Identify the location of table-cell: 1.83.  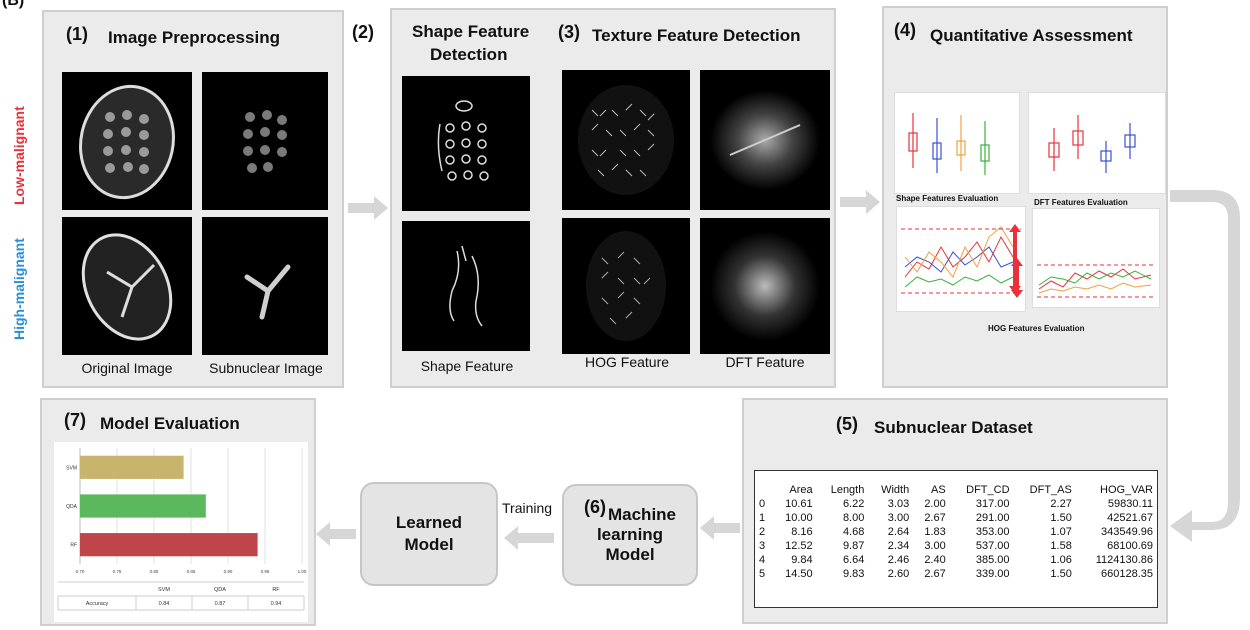
(935, 532).